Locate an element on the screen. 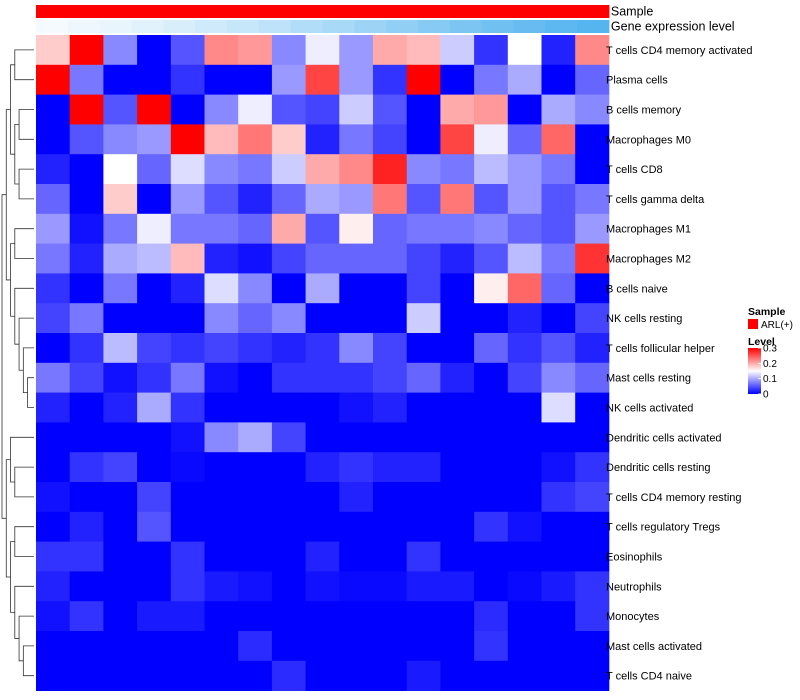 The width and height of the screenshot is (800, 700). row-label: Dendritic cells resting is located at coordinates (658, 468).